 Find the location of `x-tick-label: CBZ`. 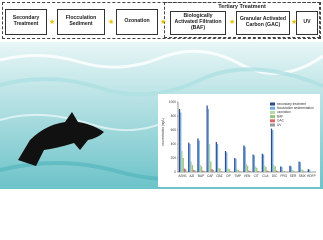

x-tick-label: CBZ is located at coordinates (219, 176).